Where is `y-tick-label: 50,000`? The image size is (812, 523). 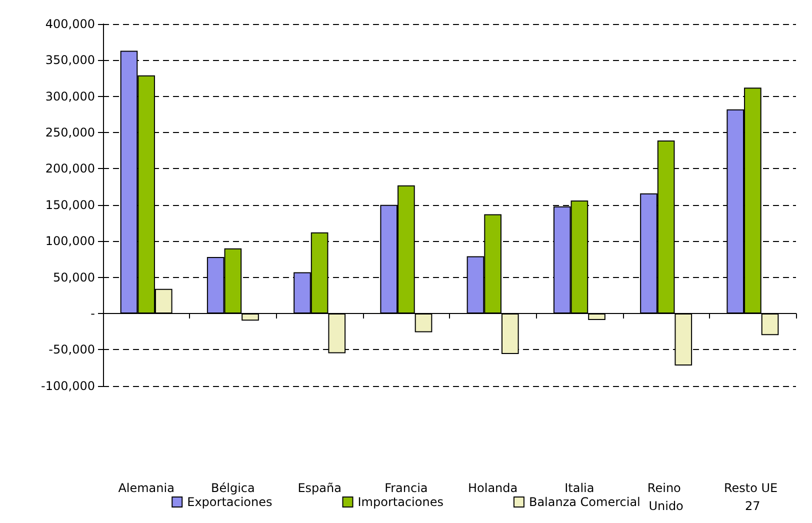
y-tick-label: 50,000 is located at coordinates (74, 277).